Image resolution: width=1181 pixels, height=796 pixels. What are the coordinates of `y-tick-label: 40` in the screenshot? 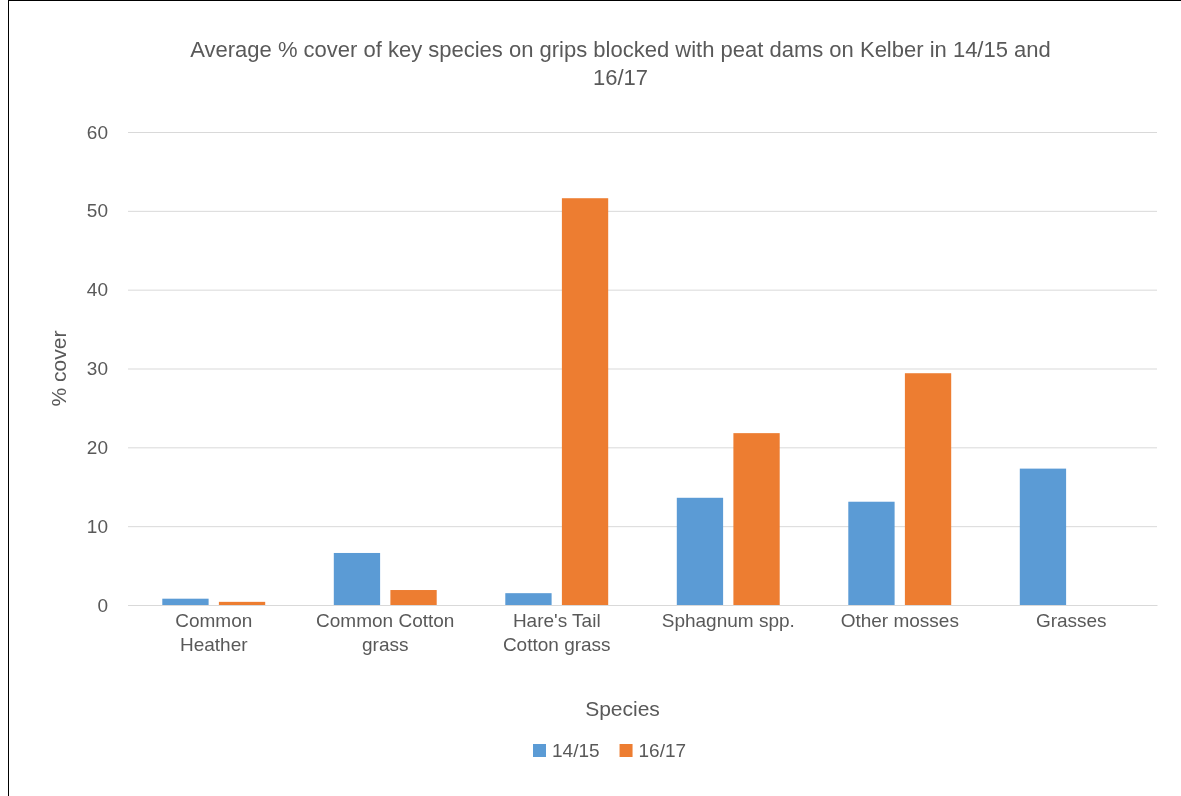 It's located at (97, 290).